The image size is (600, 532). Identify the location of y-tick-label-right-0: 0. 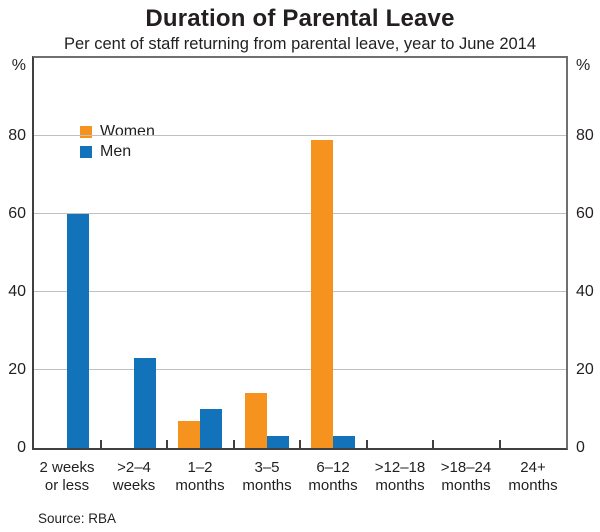
(580, 447).